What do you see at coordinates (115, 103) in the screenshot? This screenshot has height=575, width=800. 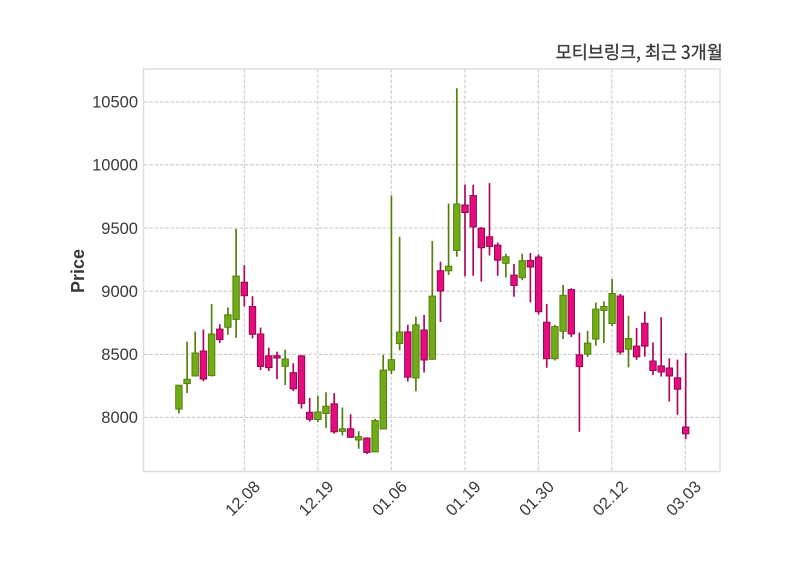 I see `svg-text: 10500` at bounding box center [115, 103].